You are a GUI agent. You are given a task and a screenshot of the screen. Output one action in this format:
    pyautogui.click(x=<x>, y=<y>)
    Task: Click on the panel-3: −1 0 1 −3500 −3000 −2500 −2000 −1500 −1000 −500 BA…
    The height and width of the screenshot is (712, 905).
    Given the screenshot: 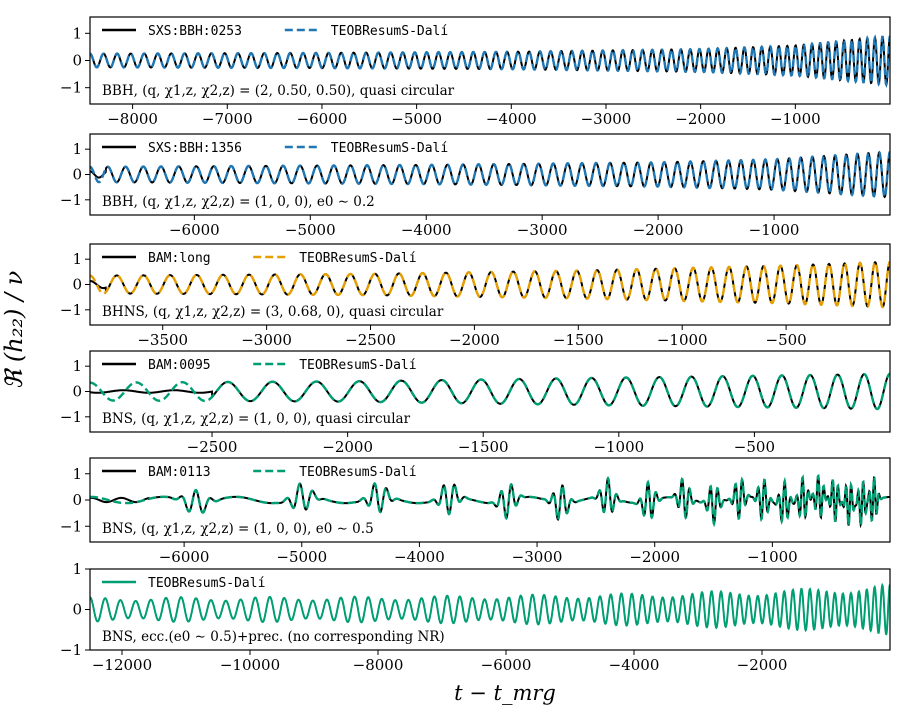 What is the action you would take?
    pyautogui.click(x=475, y=296)
    